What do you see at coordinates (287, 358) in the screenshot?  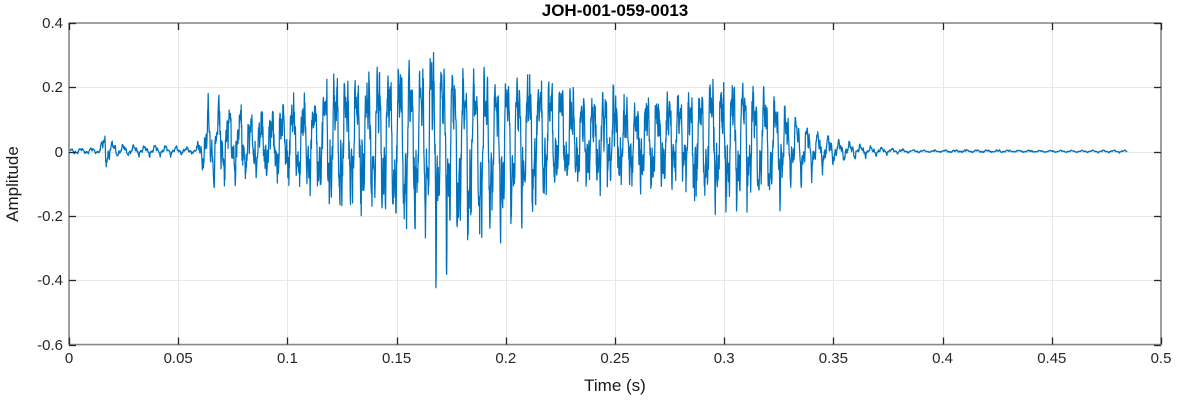 I see `x-tick-label: 0.1` at bounding box center [287, 358].